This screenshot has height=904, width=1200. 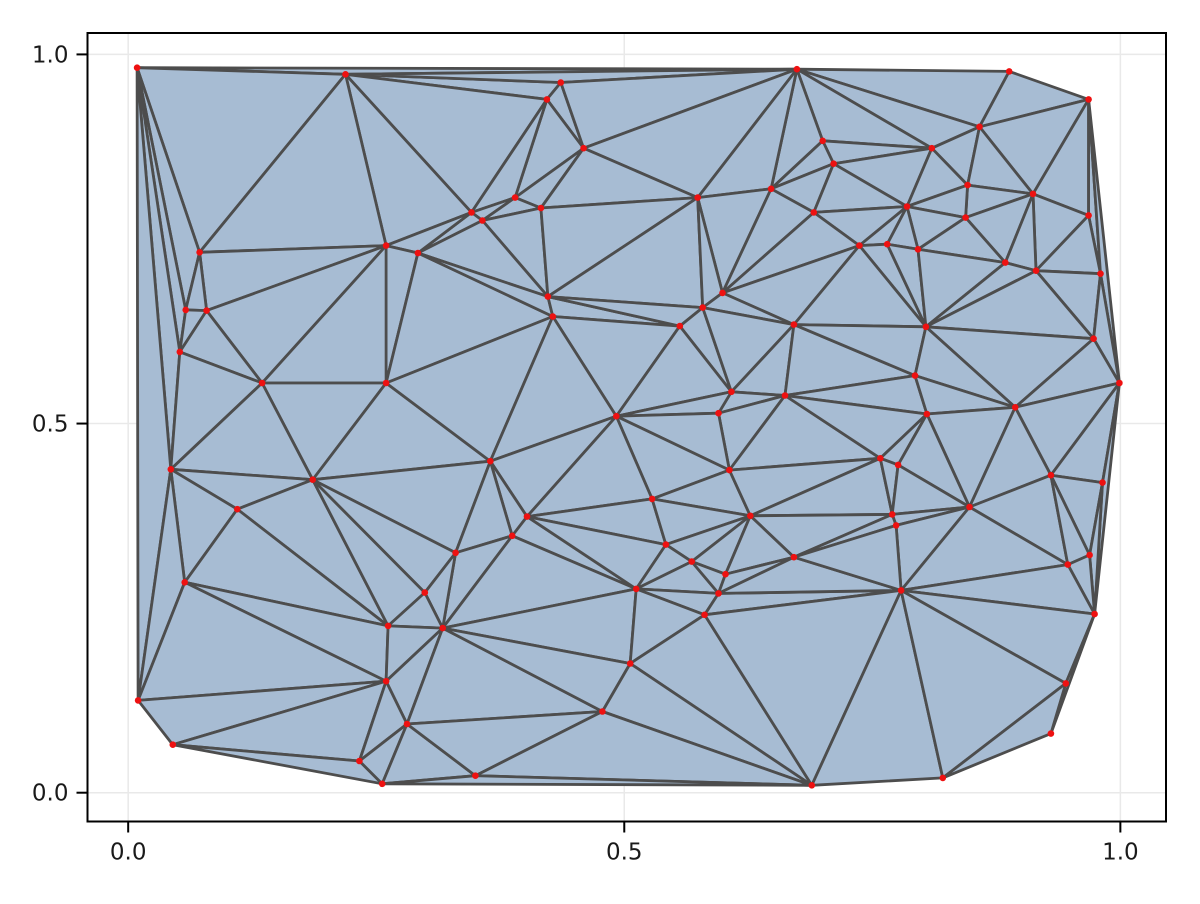 What do you see at coordinates (1120, 853) in the screenshot?
I see `x-tick-label: 1.0` at bounding box center [1120, 853].